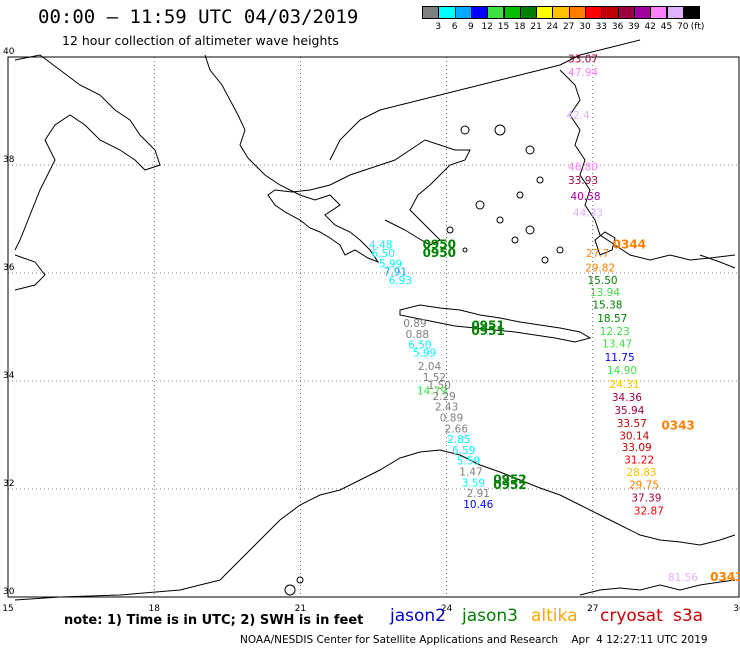  What do you see at coordinates (583, 181) in the screenshot?
I see `wave-height-value: 33.93` at bounding box center [583, 181].